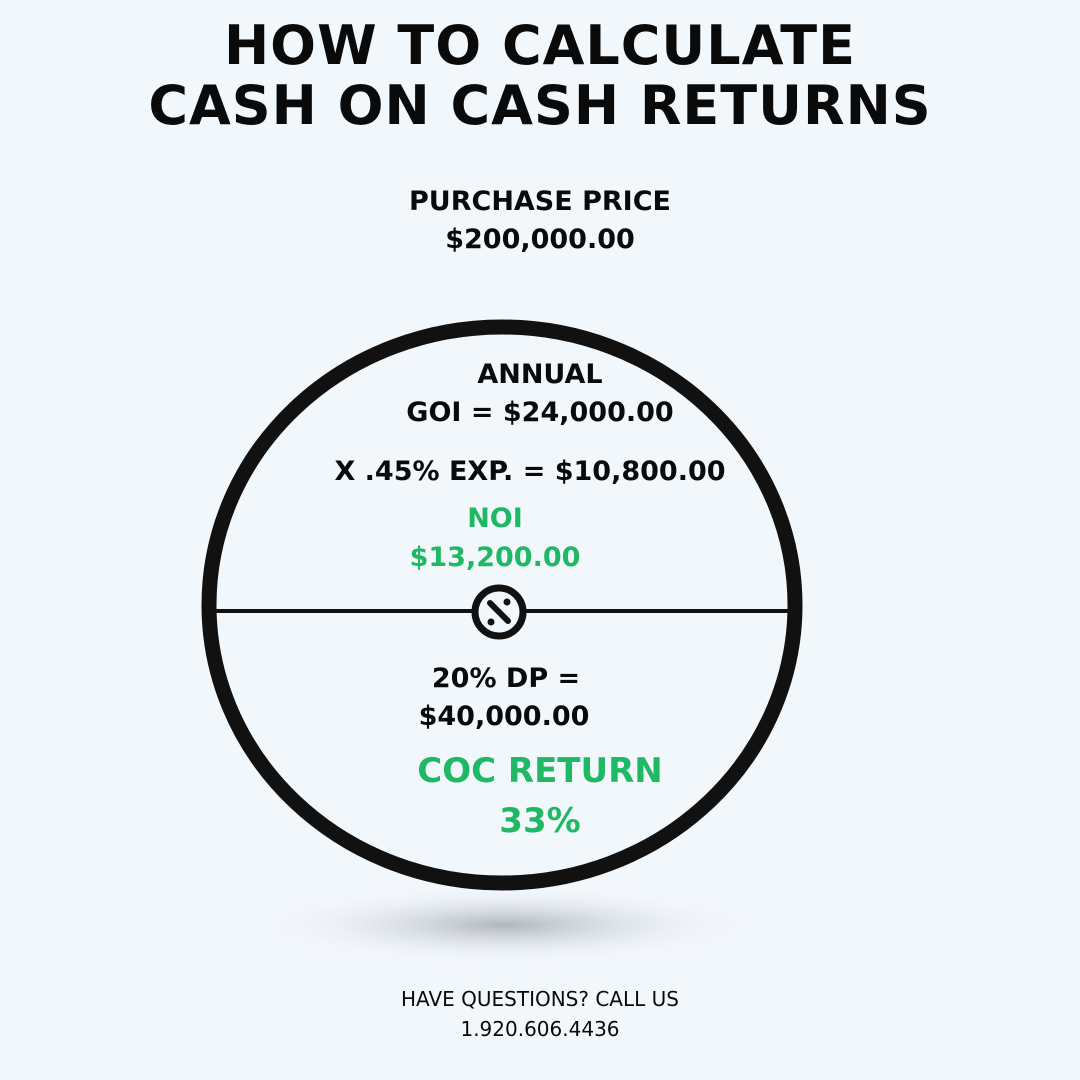  I want to click on purchase-price-label: PURCHASE PRICE, so click(540, 201).